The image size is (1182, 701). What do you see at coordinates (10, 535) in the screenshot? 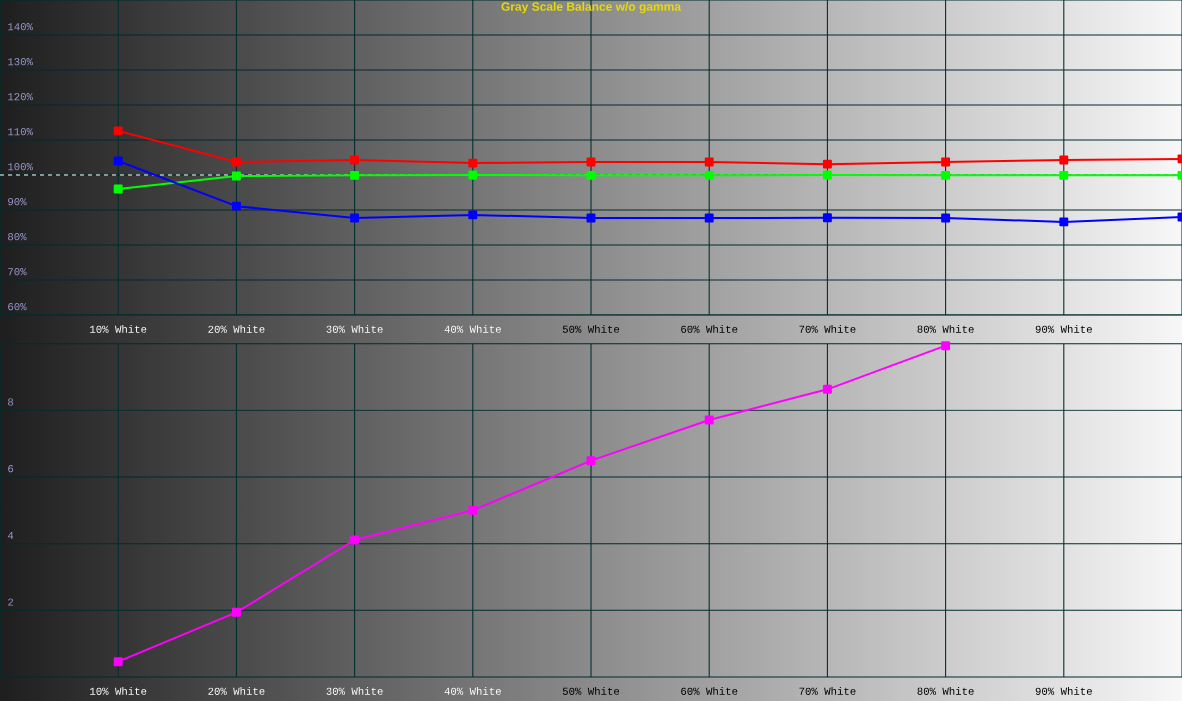
I see `y-tick-label: 4` at bounding box center [10, 535].